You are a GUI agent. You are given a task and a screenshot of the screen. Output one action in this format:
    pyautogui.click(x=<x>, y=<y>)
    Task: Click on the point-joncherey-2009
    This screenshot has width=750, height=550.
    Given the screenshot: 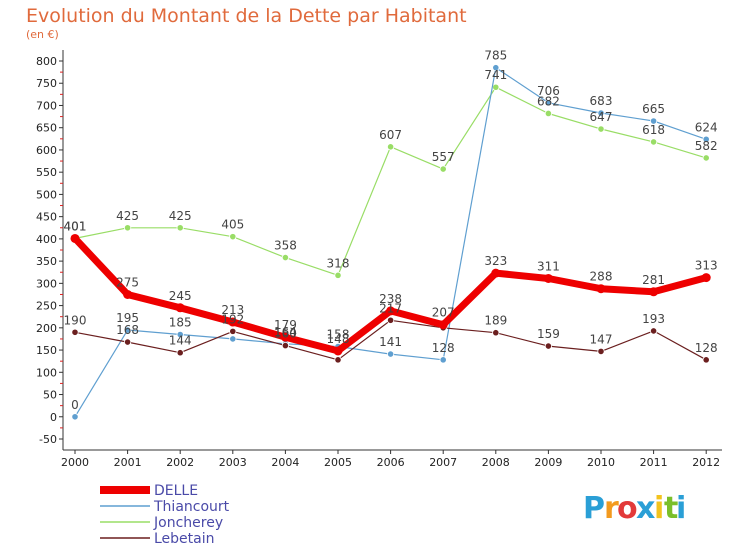 What is the action you would take?
    pyautogui.click(x=548, y=113)
    